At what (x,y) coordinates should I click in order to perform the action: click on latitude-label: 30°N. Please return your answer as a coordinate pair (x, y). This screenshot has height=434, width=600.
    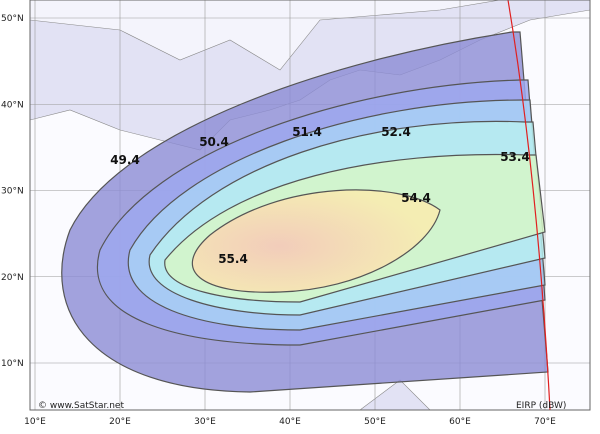
    Looking at the image, I should click on (12, 192).